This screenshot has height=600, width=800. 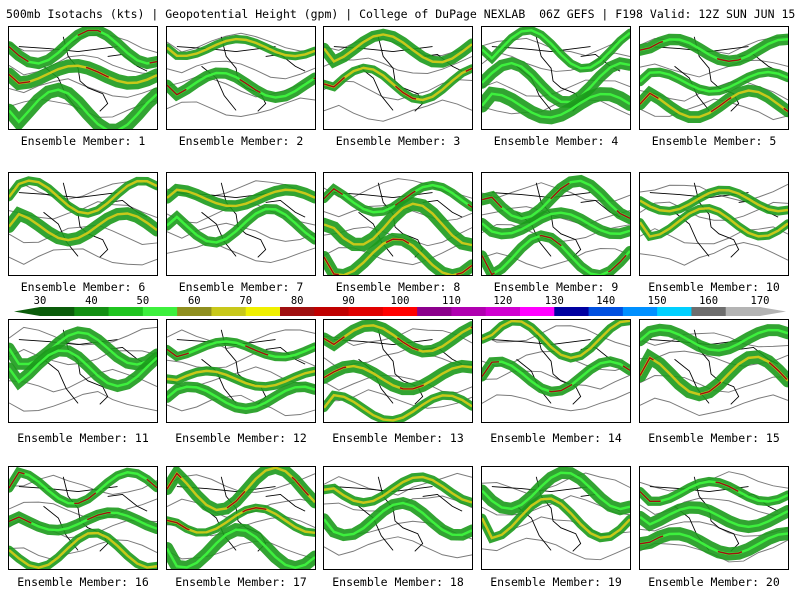 What do you see at coordinates (398, 438) in the screenshot?
I see `ensemble-member-label: Ensemble Member: 13` at bounding box center [398, 438].